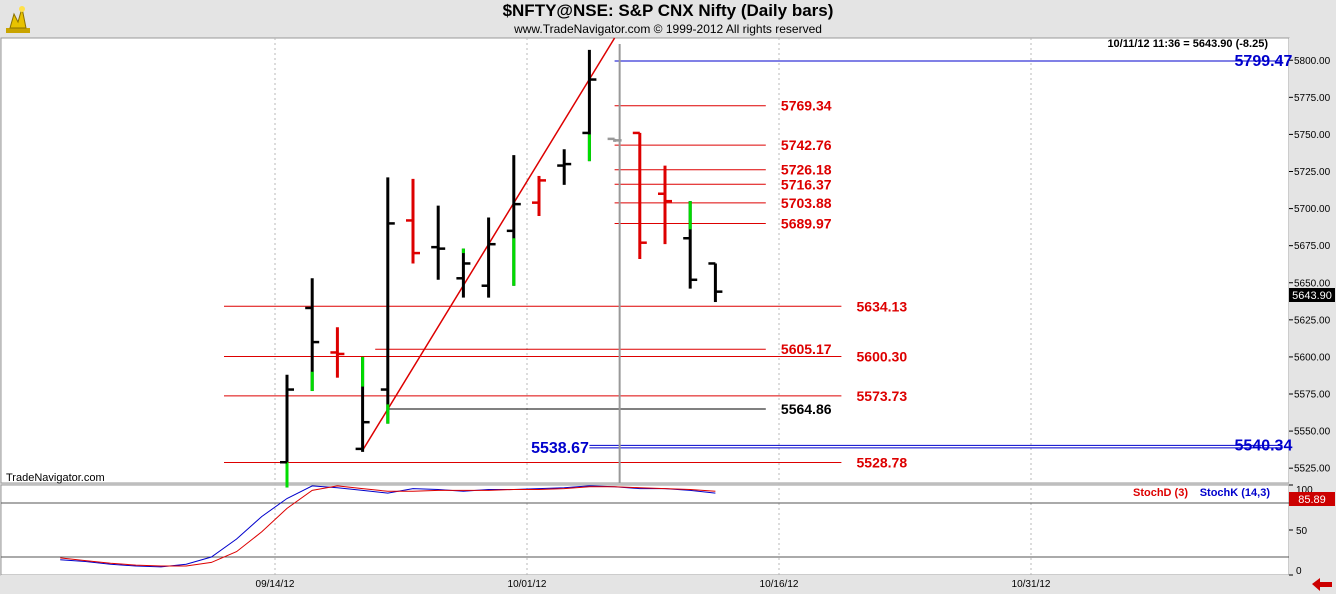 The image size is (1336, 594). I want to click on level-label: 5726.18, so click(806, 170).